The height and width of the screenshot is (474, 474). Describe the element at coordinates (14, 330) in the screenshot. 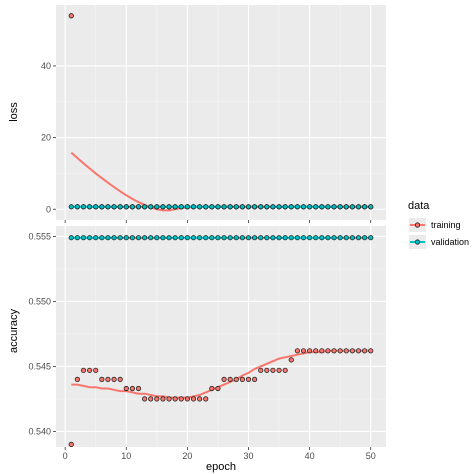

I see `accuracy-axis-title: accuracy` at that location.